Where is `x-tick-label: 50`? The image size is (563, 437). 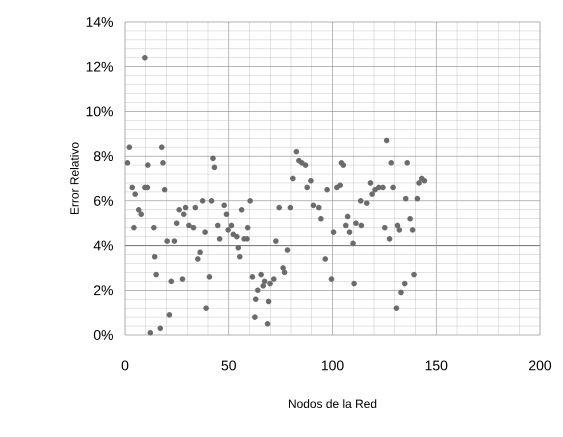 x-tick-label: 50 is located at coordinates (229, 365).